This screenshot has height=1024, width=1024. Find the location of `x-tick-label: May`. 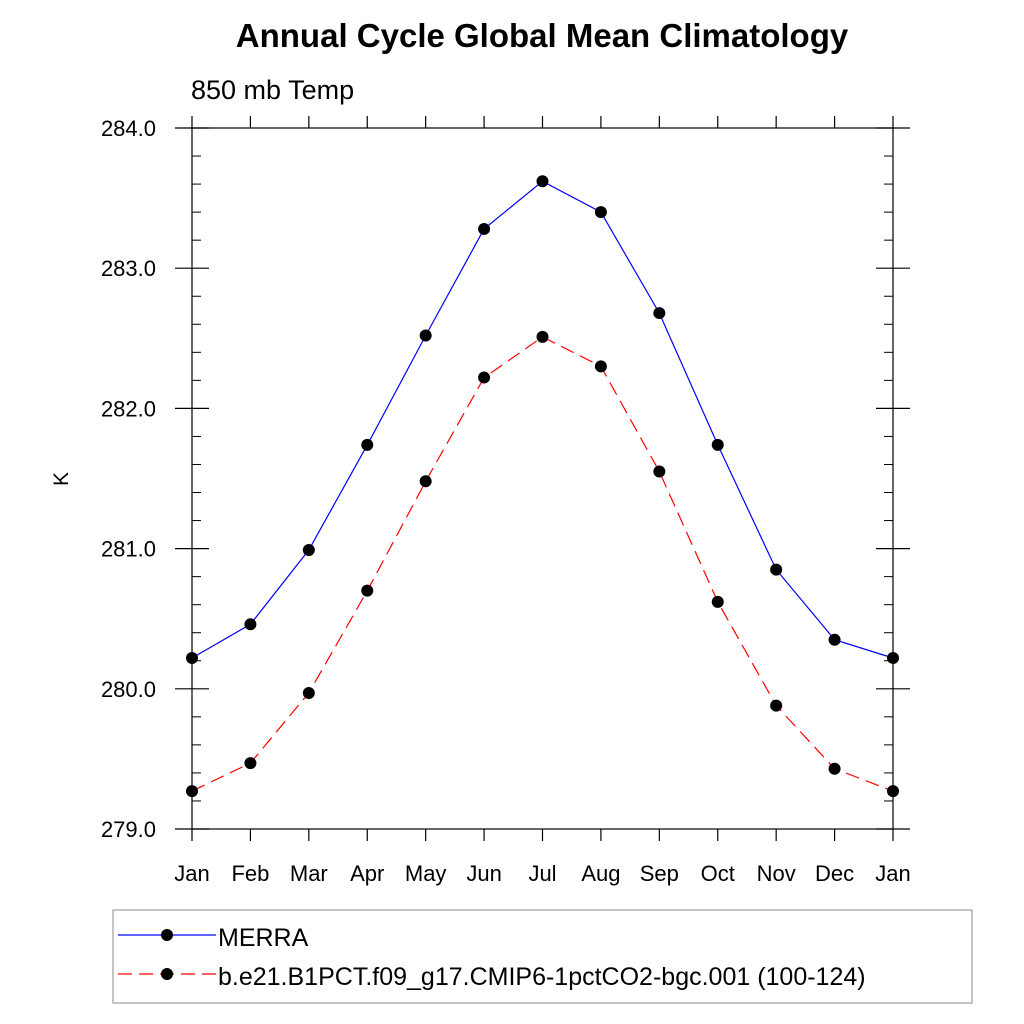

x-tick-label: May is located at coordinates (426, 873).